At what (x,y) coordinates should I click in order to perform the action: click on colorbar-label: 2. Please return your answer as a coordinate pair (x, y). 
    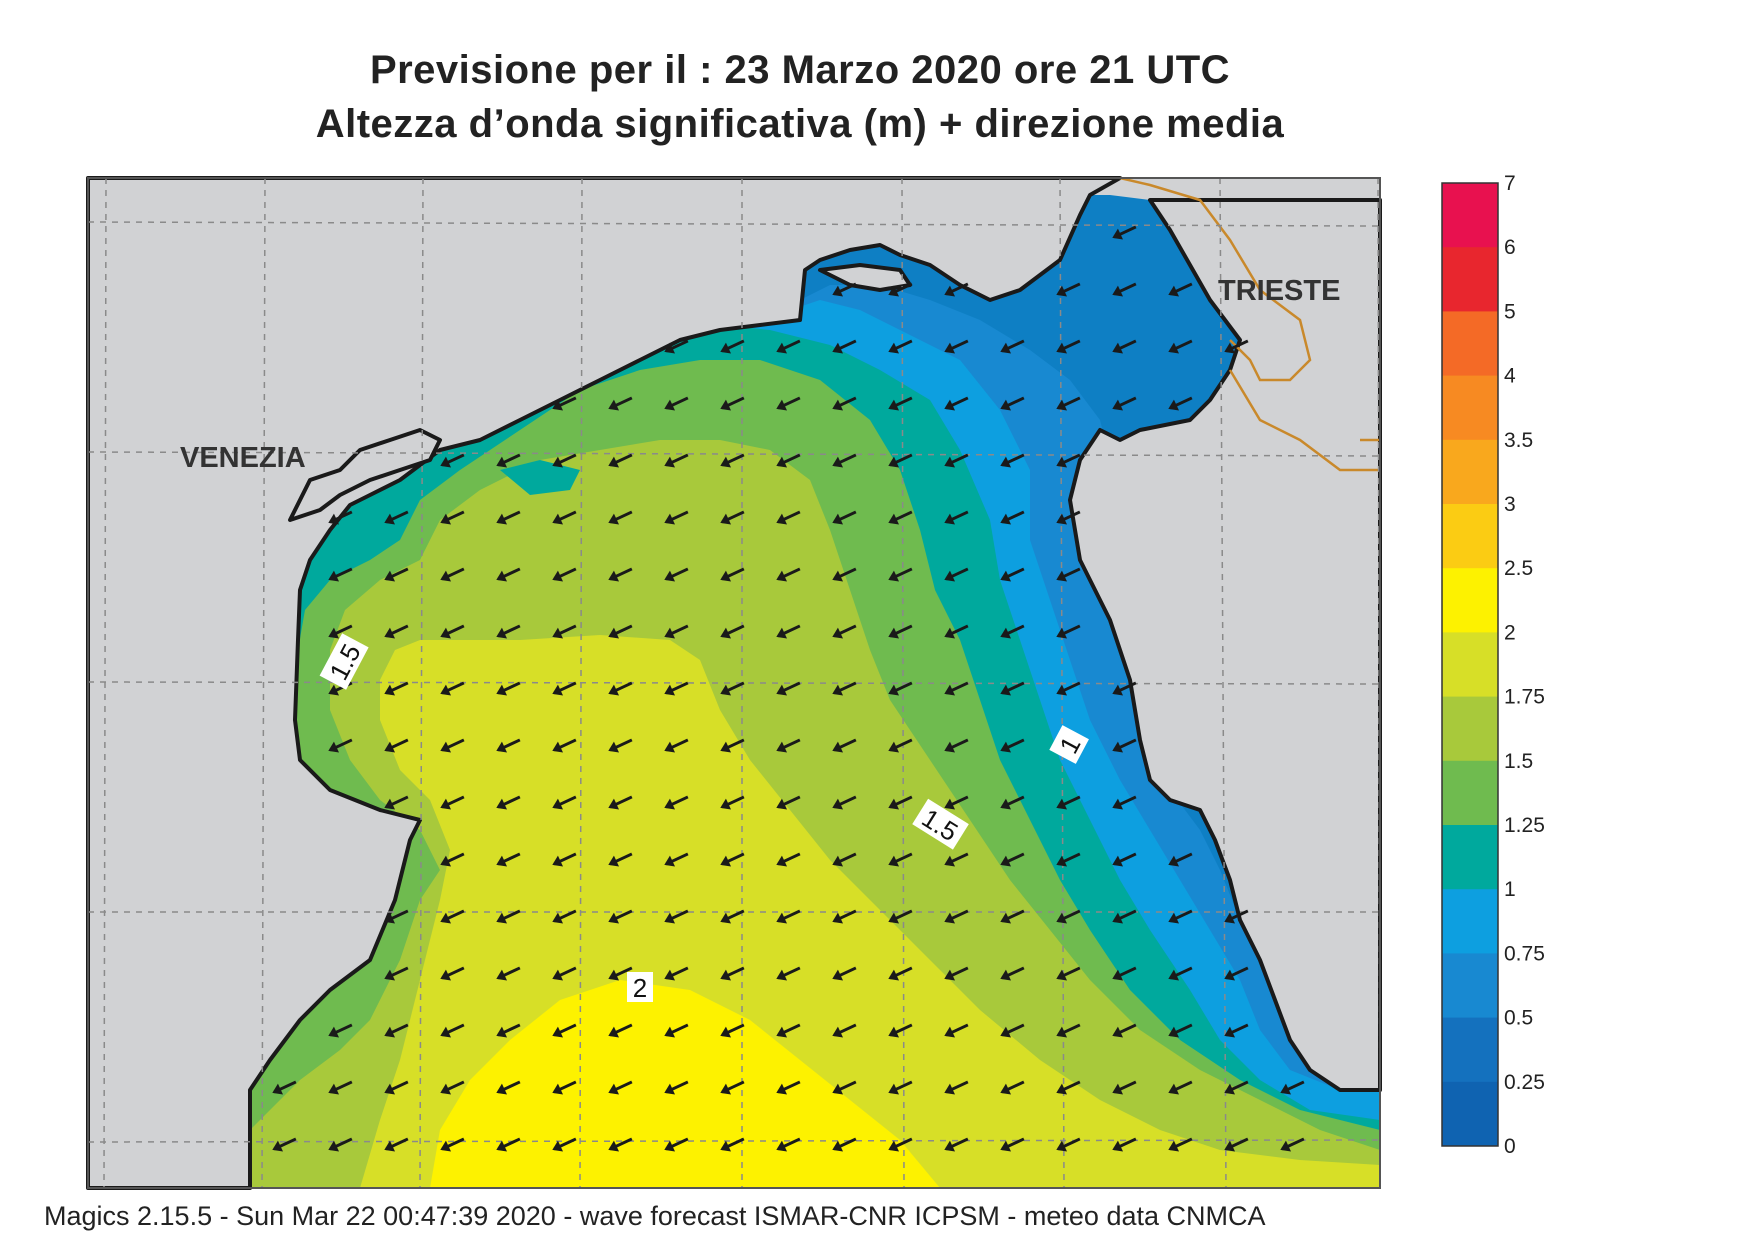
    Looking at the image, I should click on (1510, 632).